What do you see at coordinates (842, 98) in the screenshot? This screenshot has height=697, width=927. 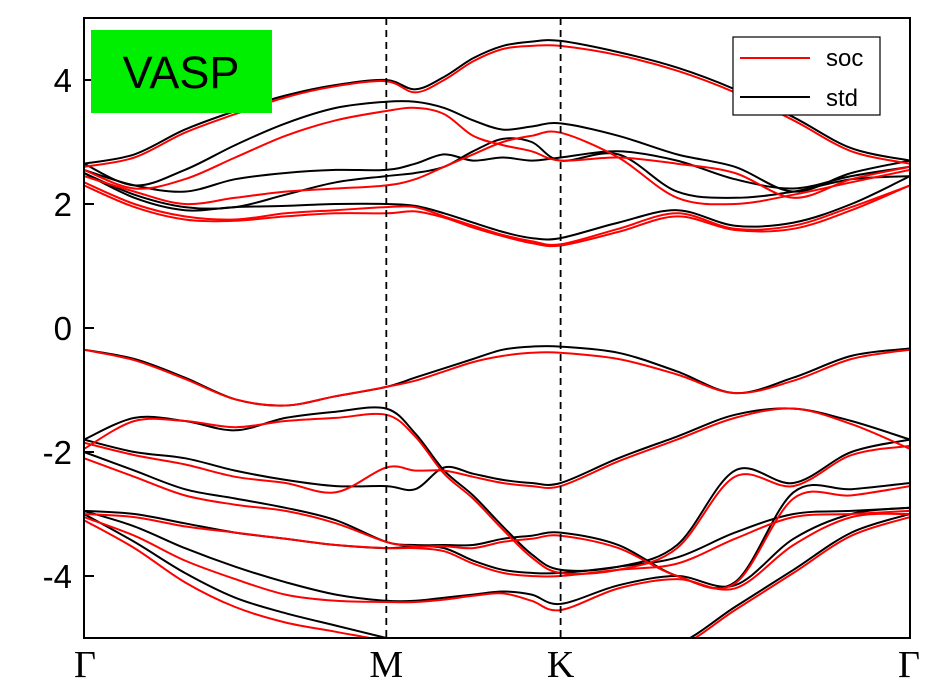 I see `legend-label-std: std` at bounding box center [842, 98].